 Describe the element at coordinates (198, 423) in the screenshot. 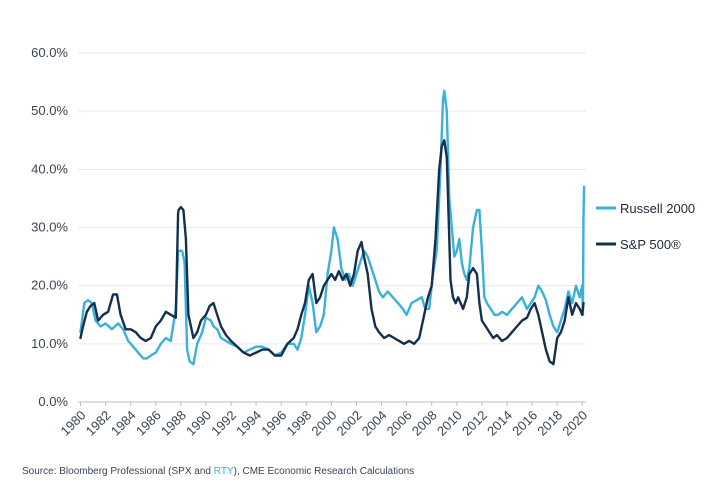

I see `x-tick-label: 1990` at that location.